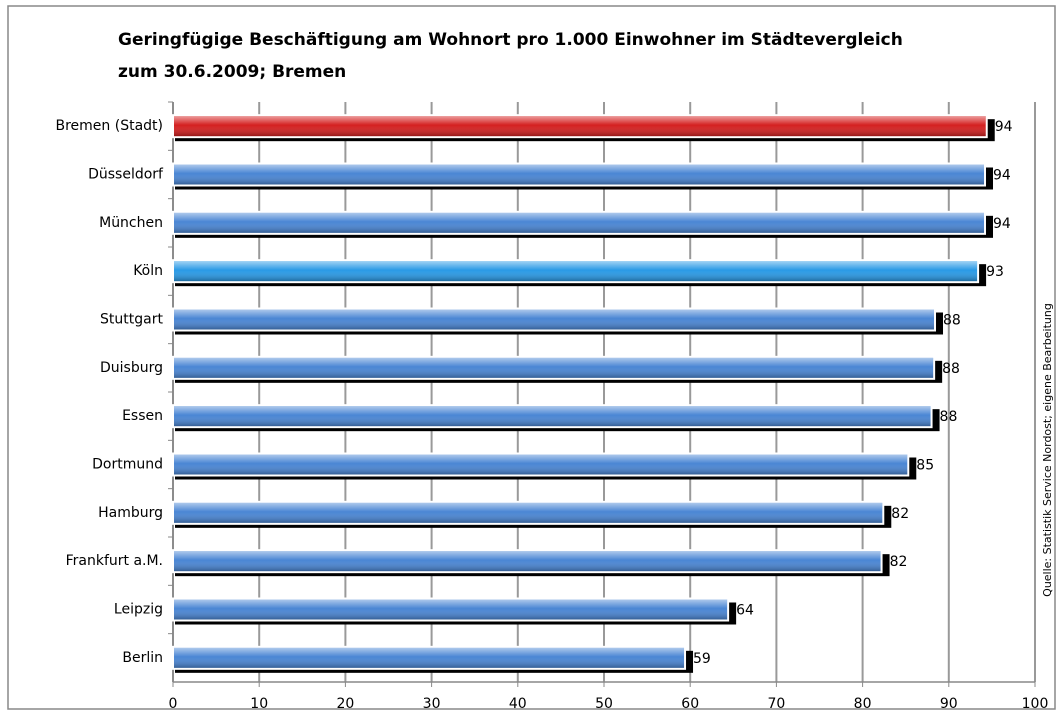 This screenshot has width=1064, height=719. Describe the element at coordinates (232, 72) in the screenshot. I see `chart-title: zum 30.6.2009; Bremen` at that location.